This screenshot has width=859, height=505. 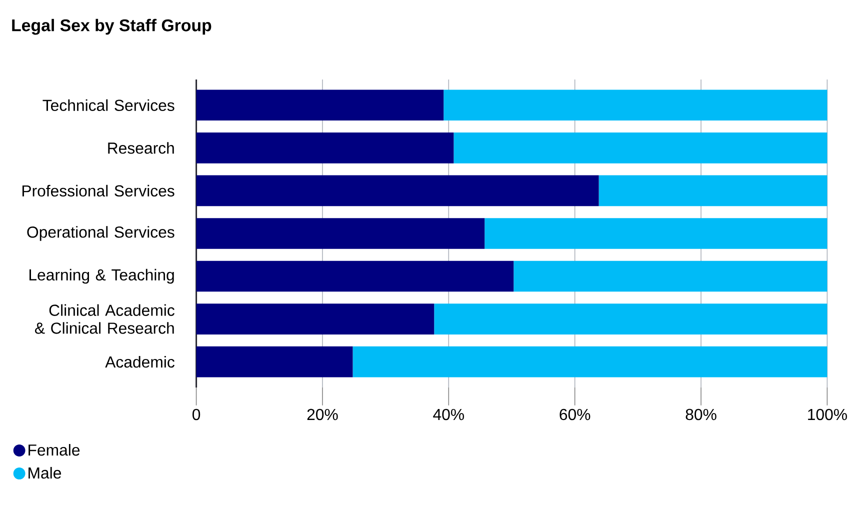 I want to click on chart-title: Legal Sex by Staff Group, so click(x=112, y=27).